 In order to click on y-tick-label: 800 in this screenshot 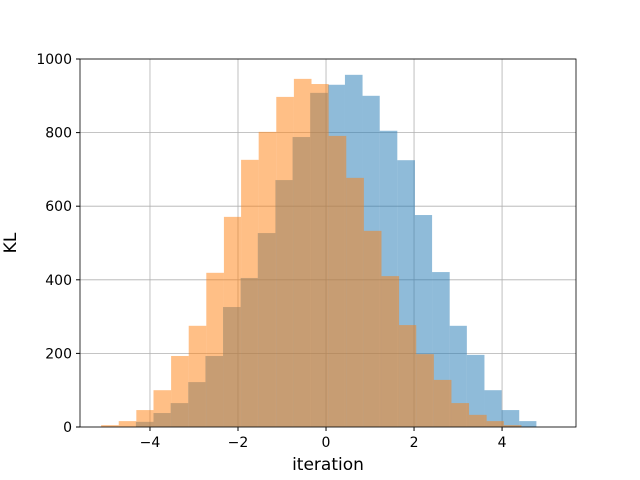, I will do `click(58, 134)`.